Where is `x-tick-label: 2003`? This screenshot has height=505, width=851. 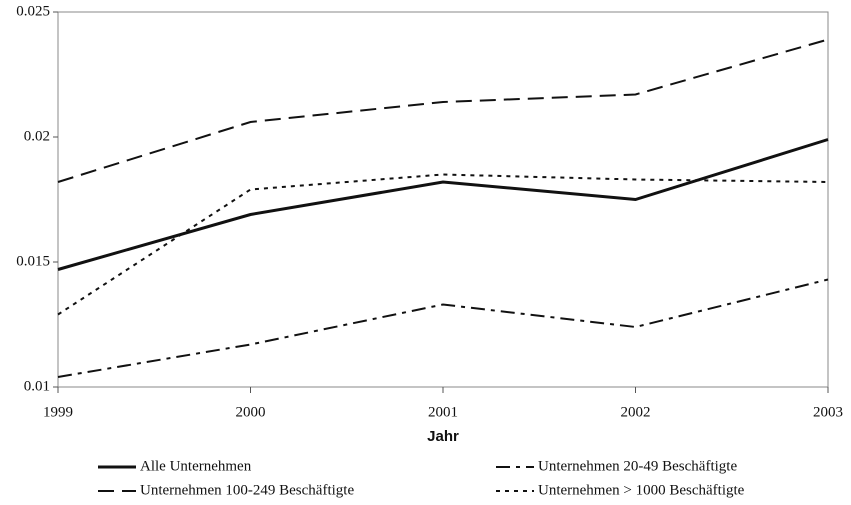 x-tick-label: 2003 is located at coordinates (828, 412).